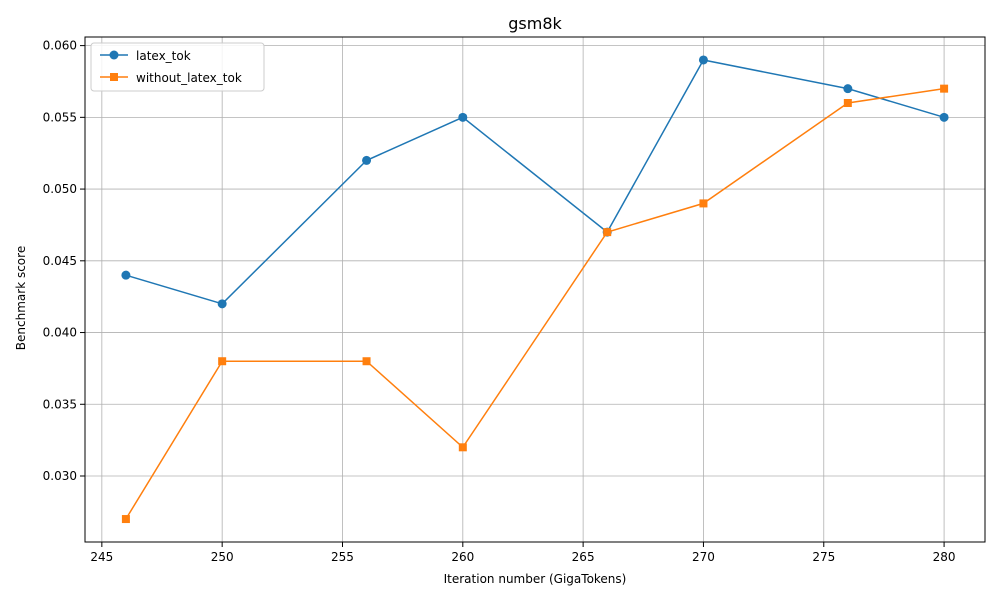  Describe the element at coordinates (462, 557) in the screenshot. I see `x-tick-label: 260` at that location.